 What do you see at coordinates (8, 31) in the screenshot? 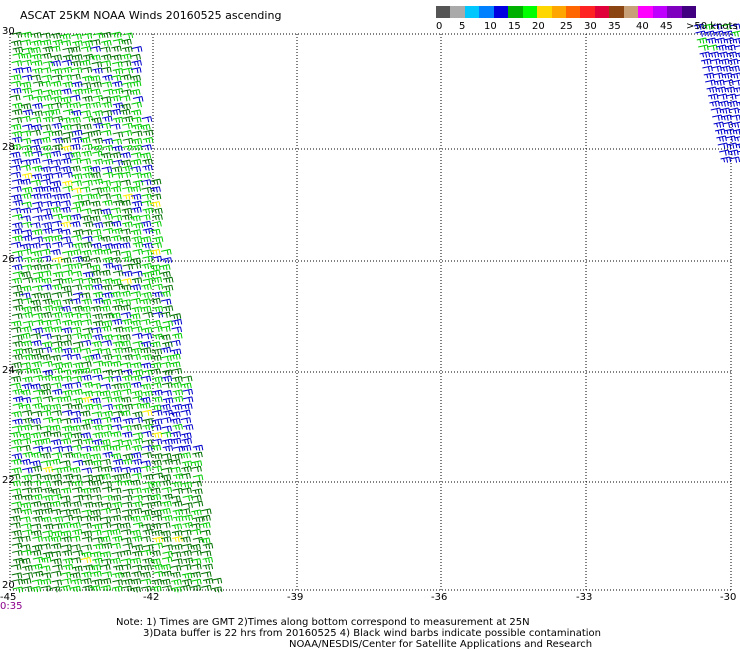
I see `lat-label: 30` at bounding box center [8, 31].